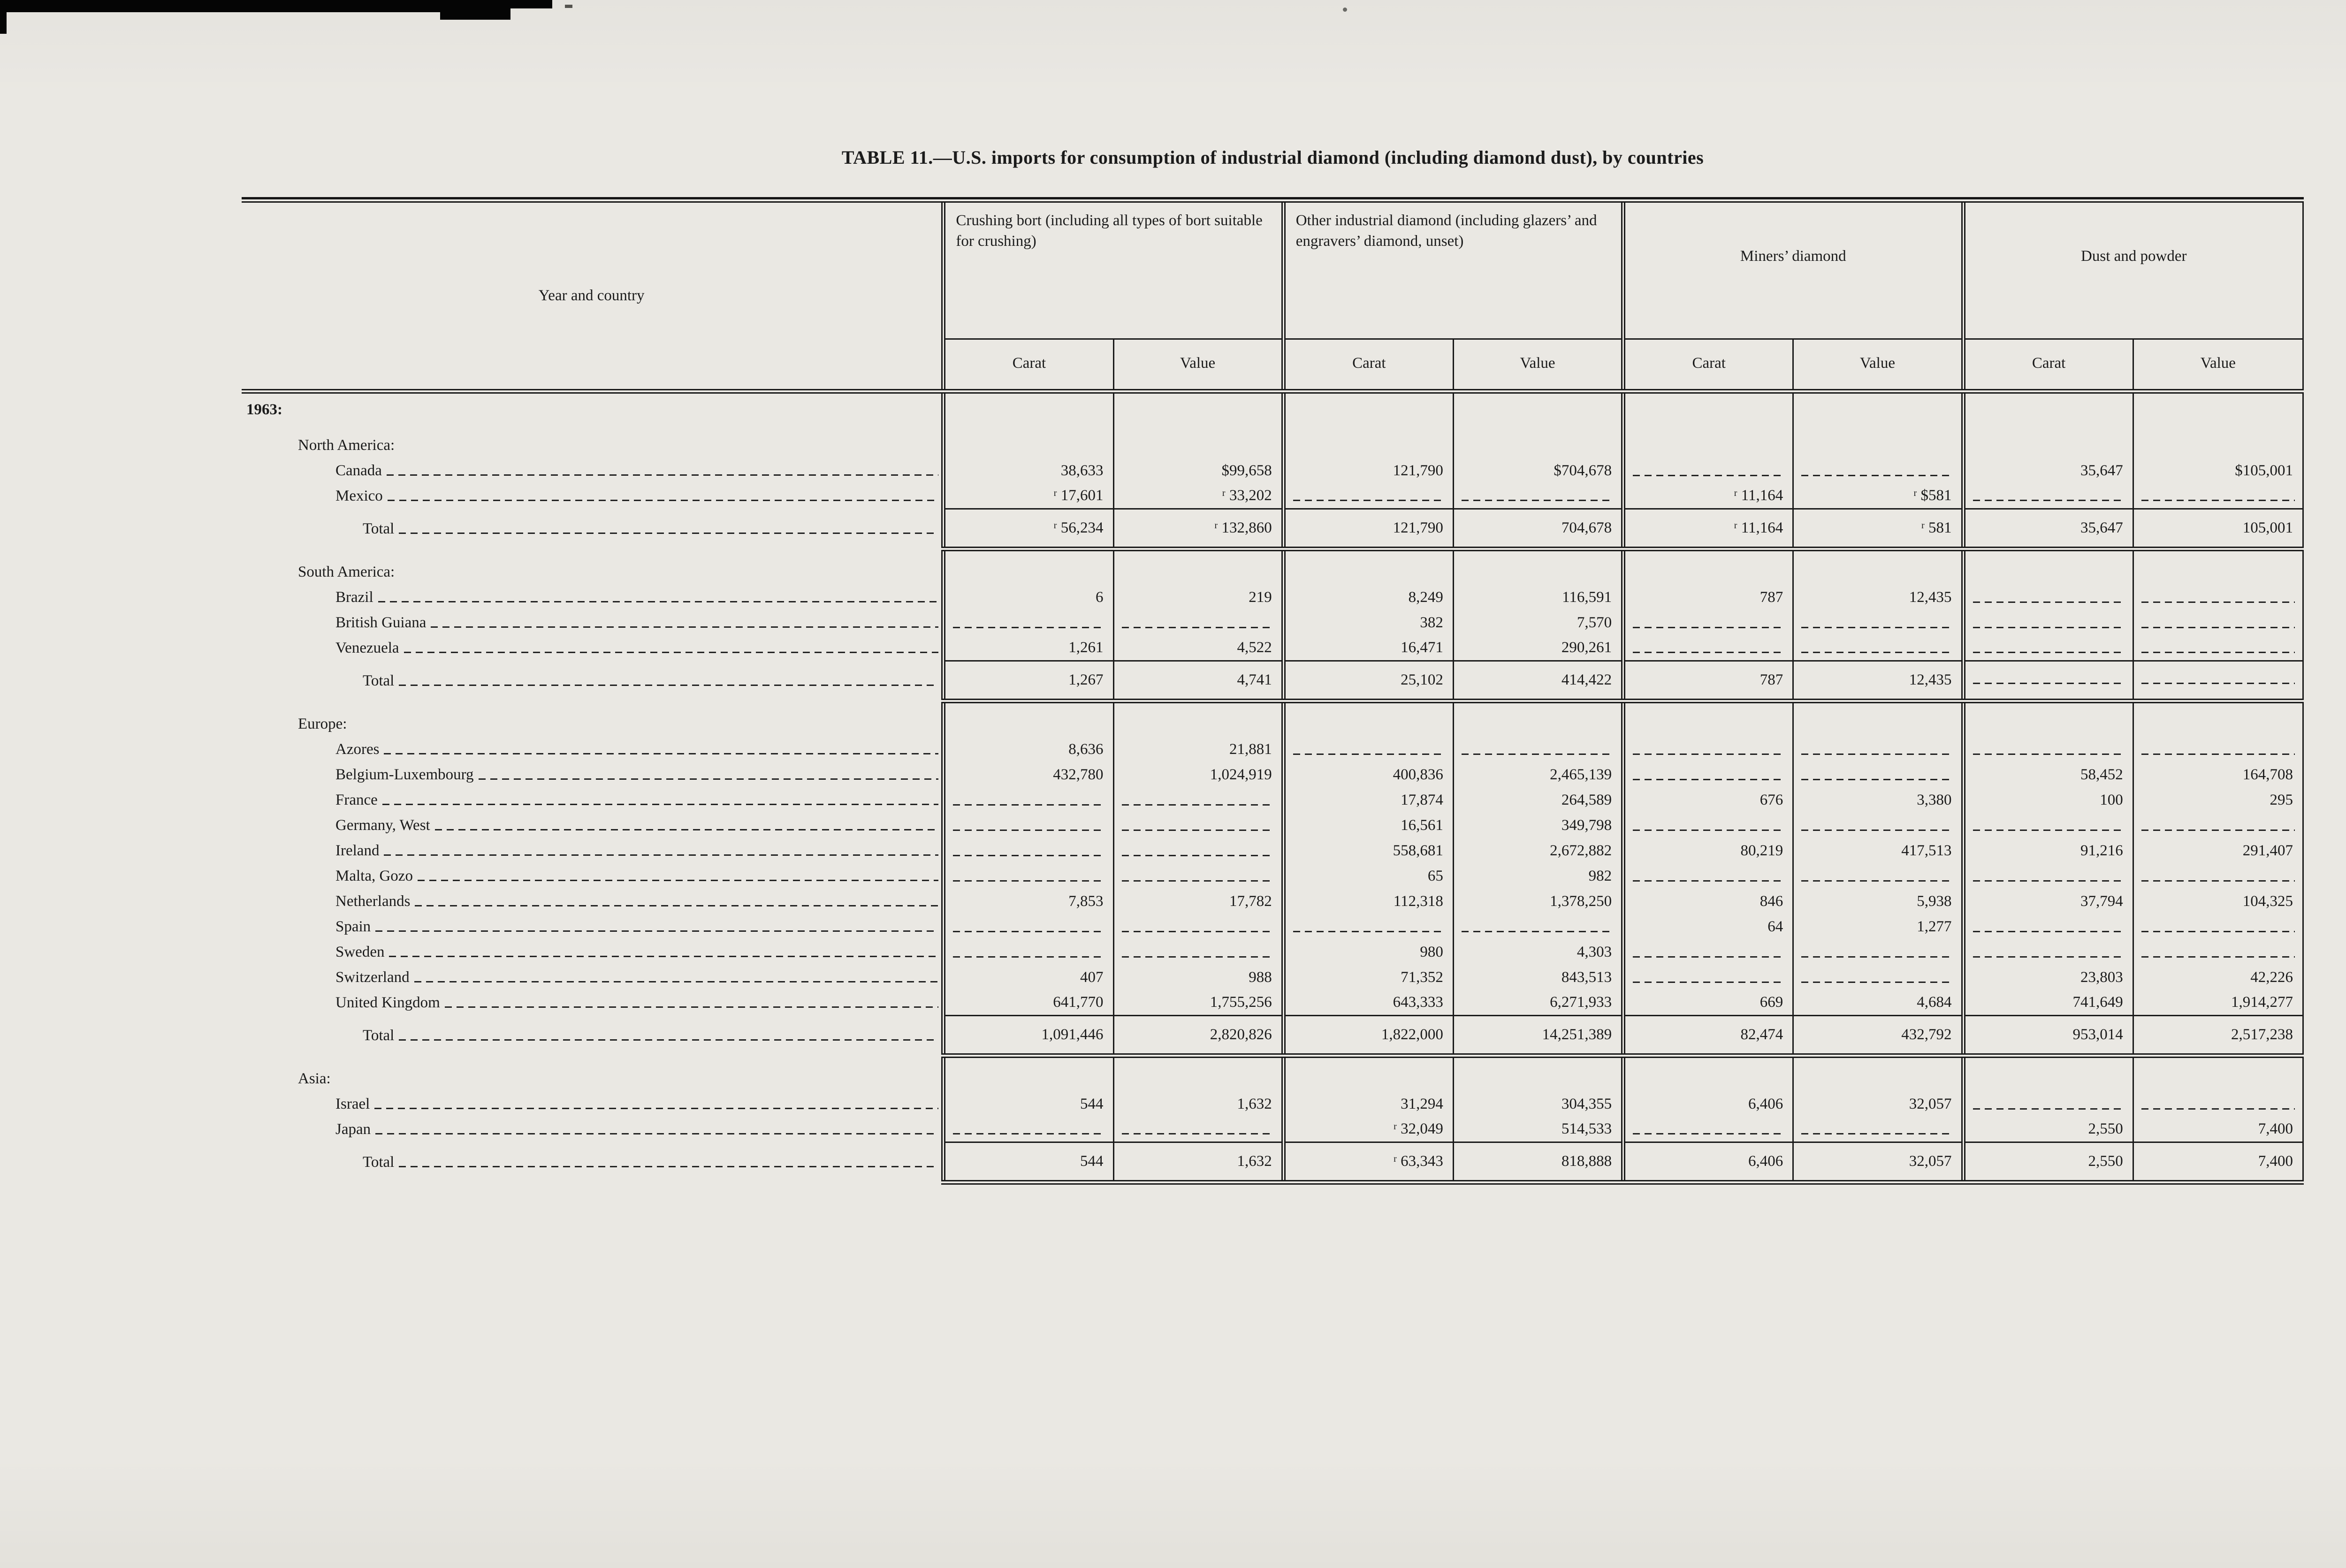 The width and height of the screenshot is (2346, 1568). What do you see at coordinates (1368, 952) in the screenshot?
I see `data-cell: 980` at bounding box center [1368, 952].